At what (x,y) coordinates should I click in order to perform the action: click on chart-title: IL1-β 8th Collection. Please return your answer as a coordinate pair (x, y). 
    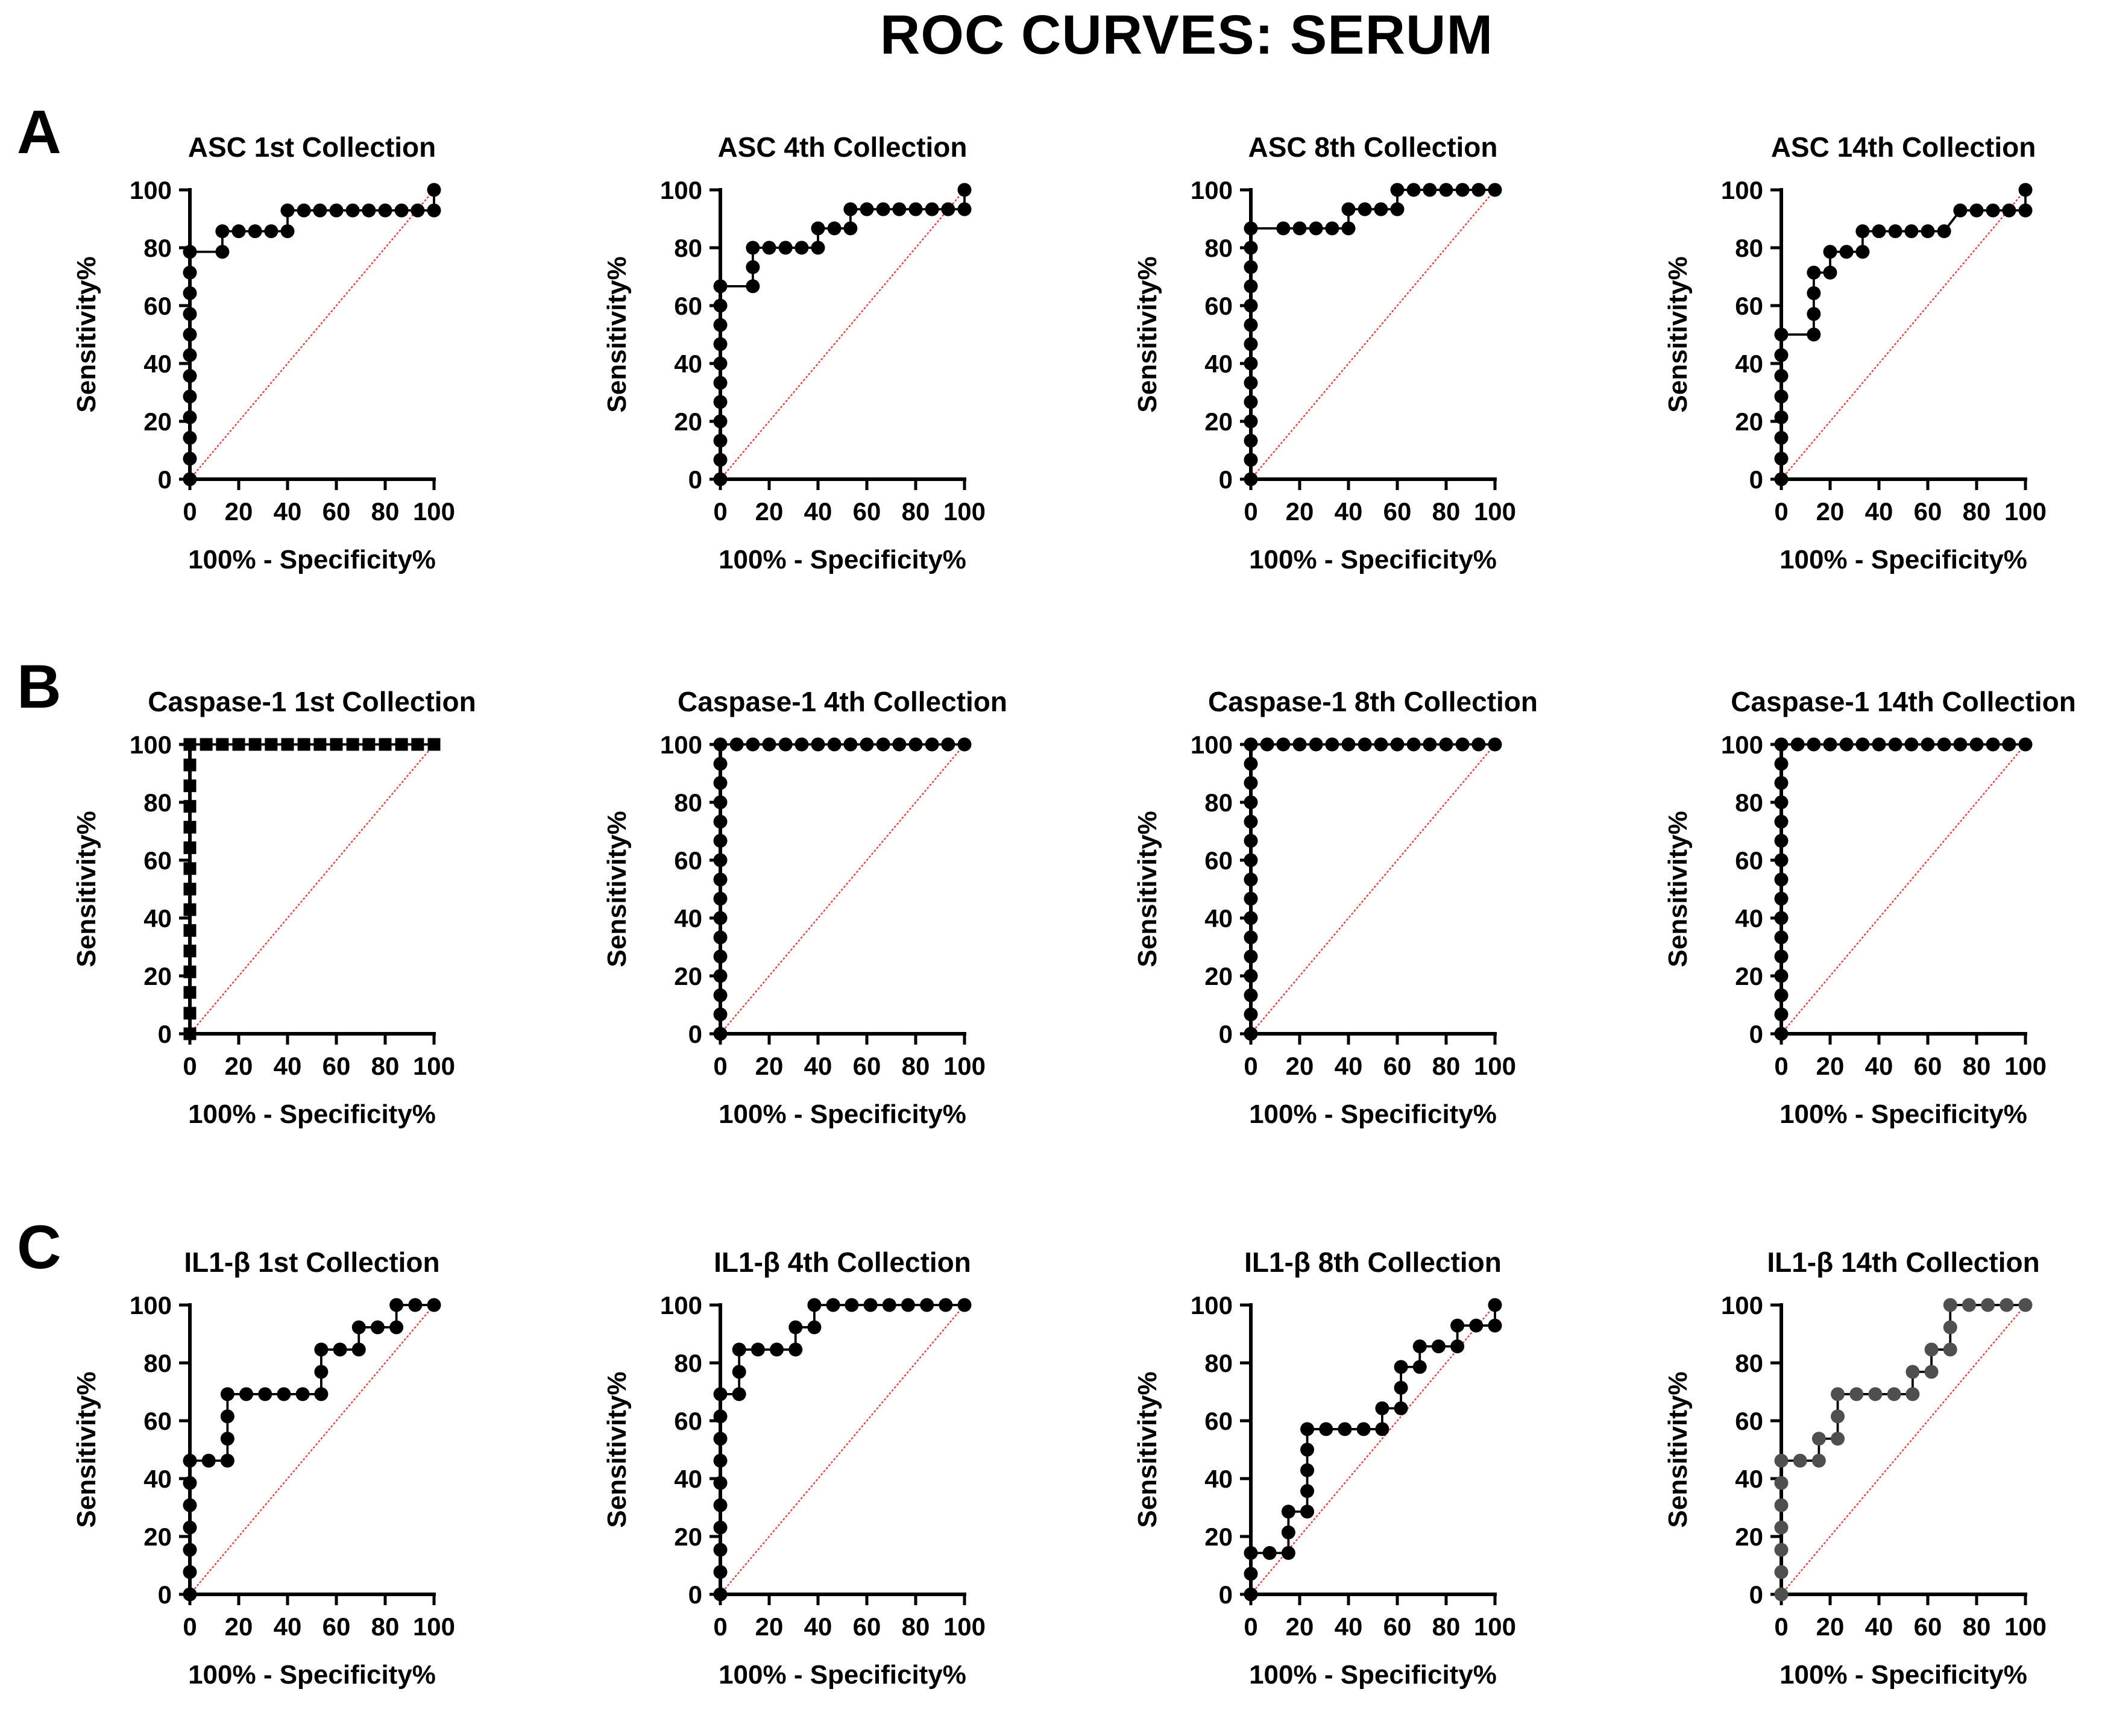
    Looking at the image, I should click on (1373, 1262).